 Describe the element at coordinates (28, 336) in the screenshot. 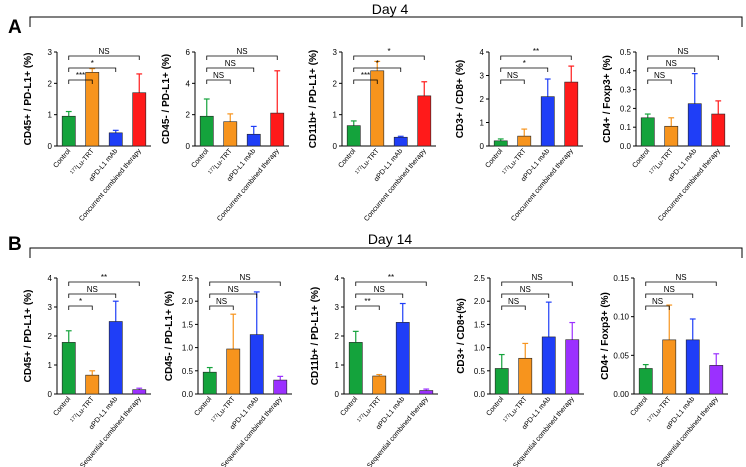

I see `y-axis-label: CD45+ / PD-L1+ (%)` at that location.